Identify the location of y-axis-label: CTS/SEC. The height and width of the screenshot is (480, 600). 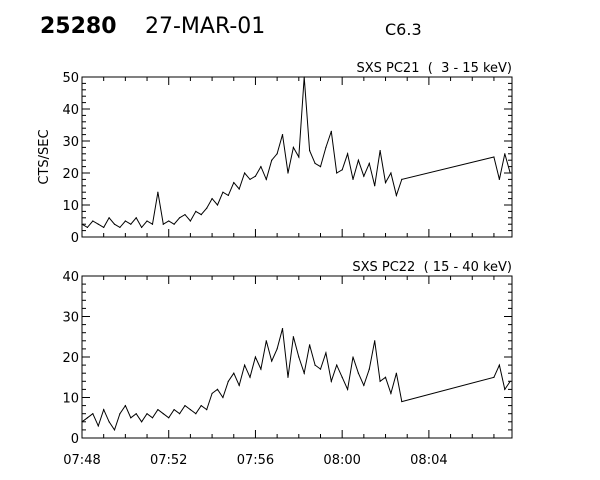
(44, 156).